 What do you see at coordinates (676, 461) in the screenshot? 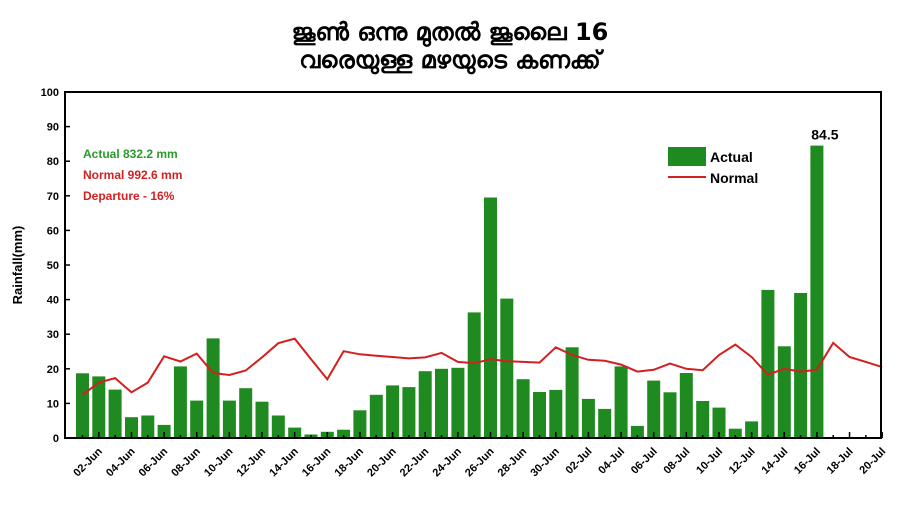
I see `x-tick-label: 08-Jul` at bounding box center [676, 461].